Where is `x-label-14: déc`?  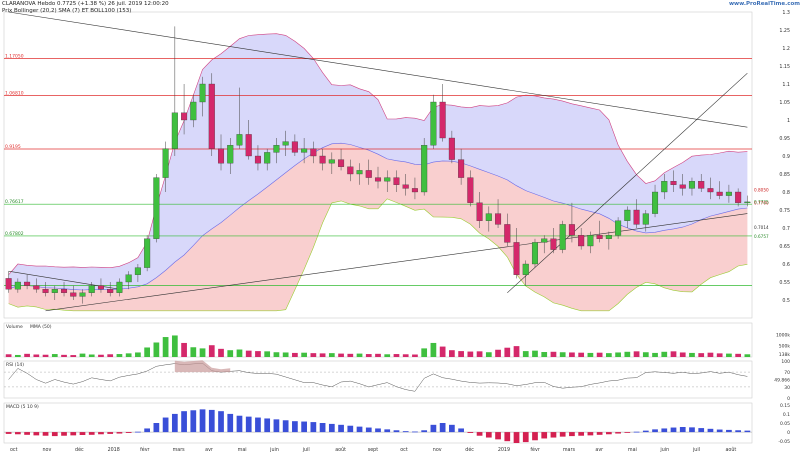
x-label-14: déc is located at coordinates (469, 449).